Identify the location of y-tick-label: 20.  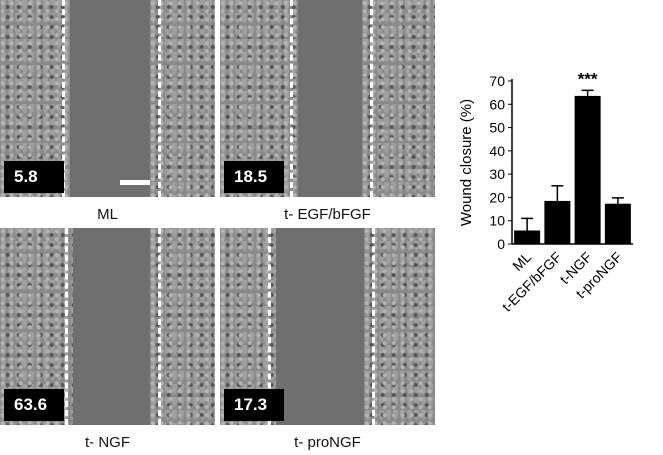
(497, 197).